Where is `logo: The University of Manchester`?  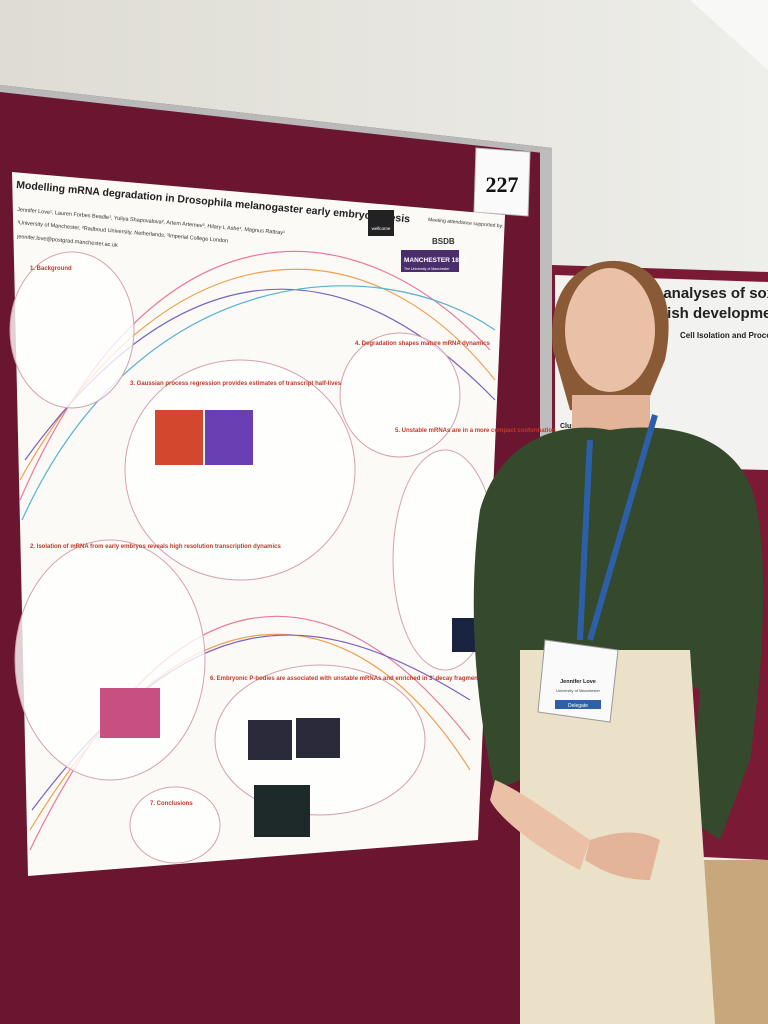
logo: The University of Manchester is located at coordinates (427, 269).